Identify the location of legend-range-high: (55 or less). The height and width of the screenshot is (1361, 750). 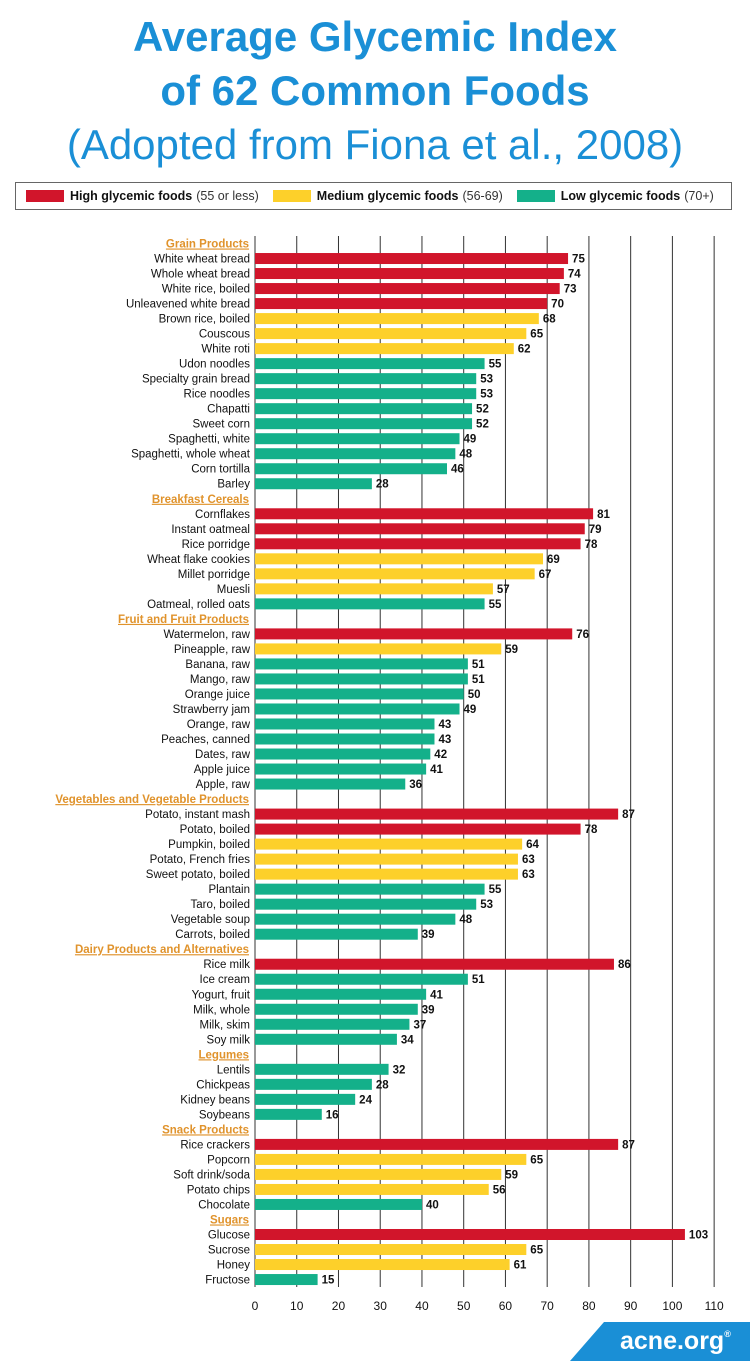
(227, 196).